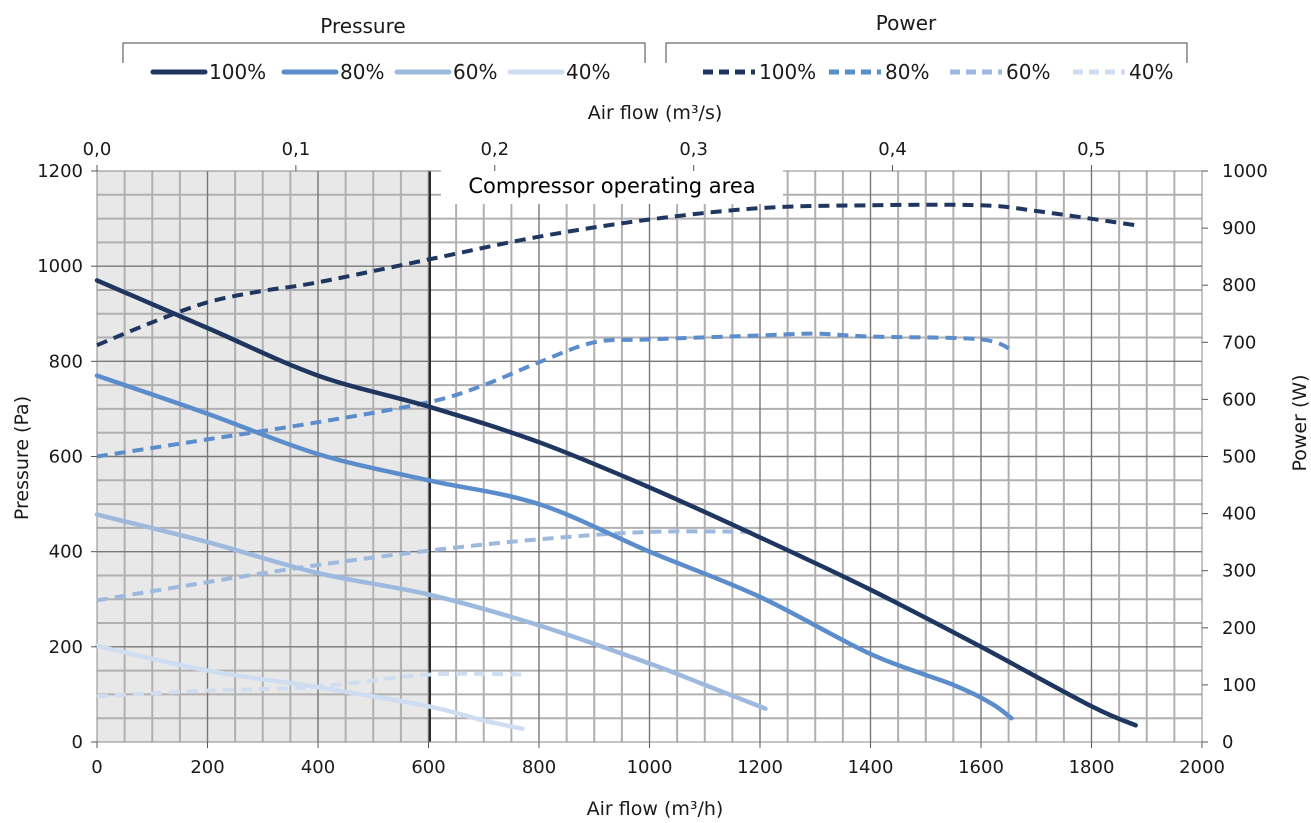 The width and height of the screenshot is (1311, 823). What do you see at coordinates (650, 767) in the screenshot?
I see `x-axis-tick-label: 1000` at bounding box center [650, 767].